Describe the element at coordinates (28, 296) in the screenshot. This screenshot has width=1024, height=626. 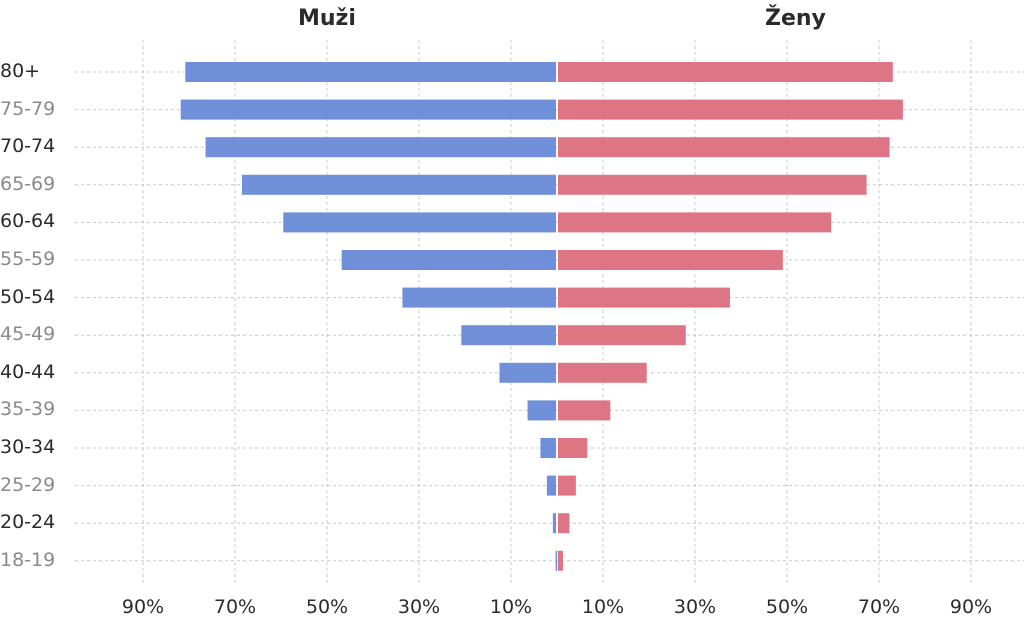
I see `y-tick-label: 50-54` at that location.